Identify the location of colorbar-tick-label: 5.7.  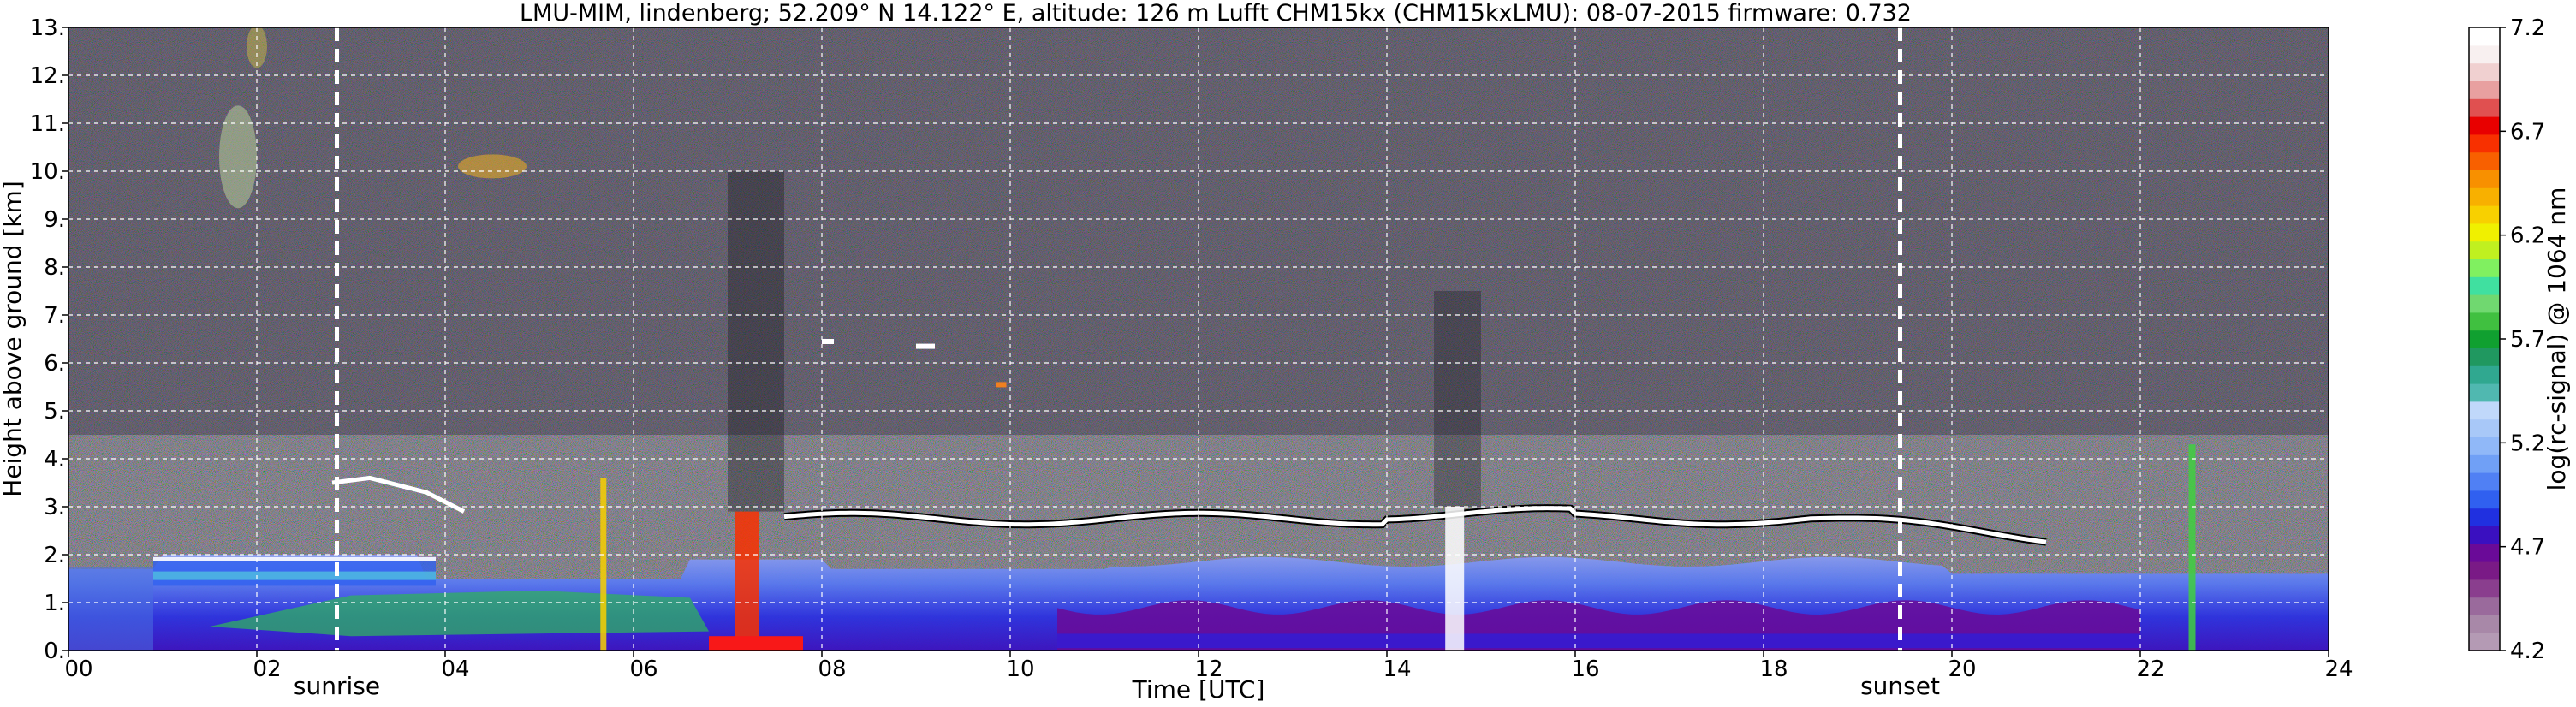
(2527, 340).